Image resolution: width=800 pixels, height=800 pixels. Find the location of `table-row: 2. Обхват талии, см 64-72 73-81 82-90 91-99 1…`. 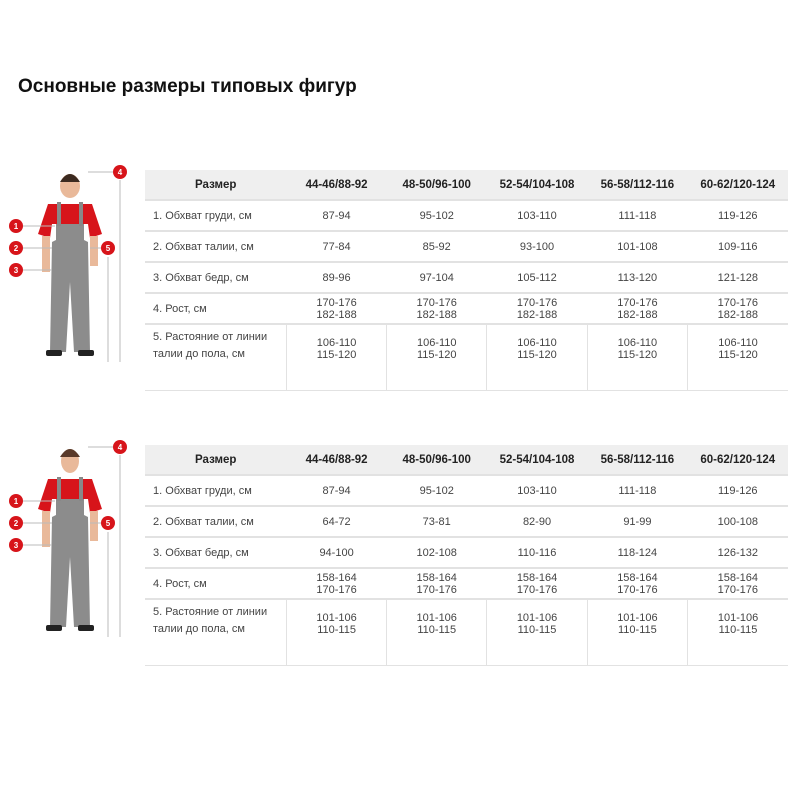

table-row: 2. Обхват талии, см 64-72 73-81 82-90 91-99 1… is located at coordinates (466, 521).